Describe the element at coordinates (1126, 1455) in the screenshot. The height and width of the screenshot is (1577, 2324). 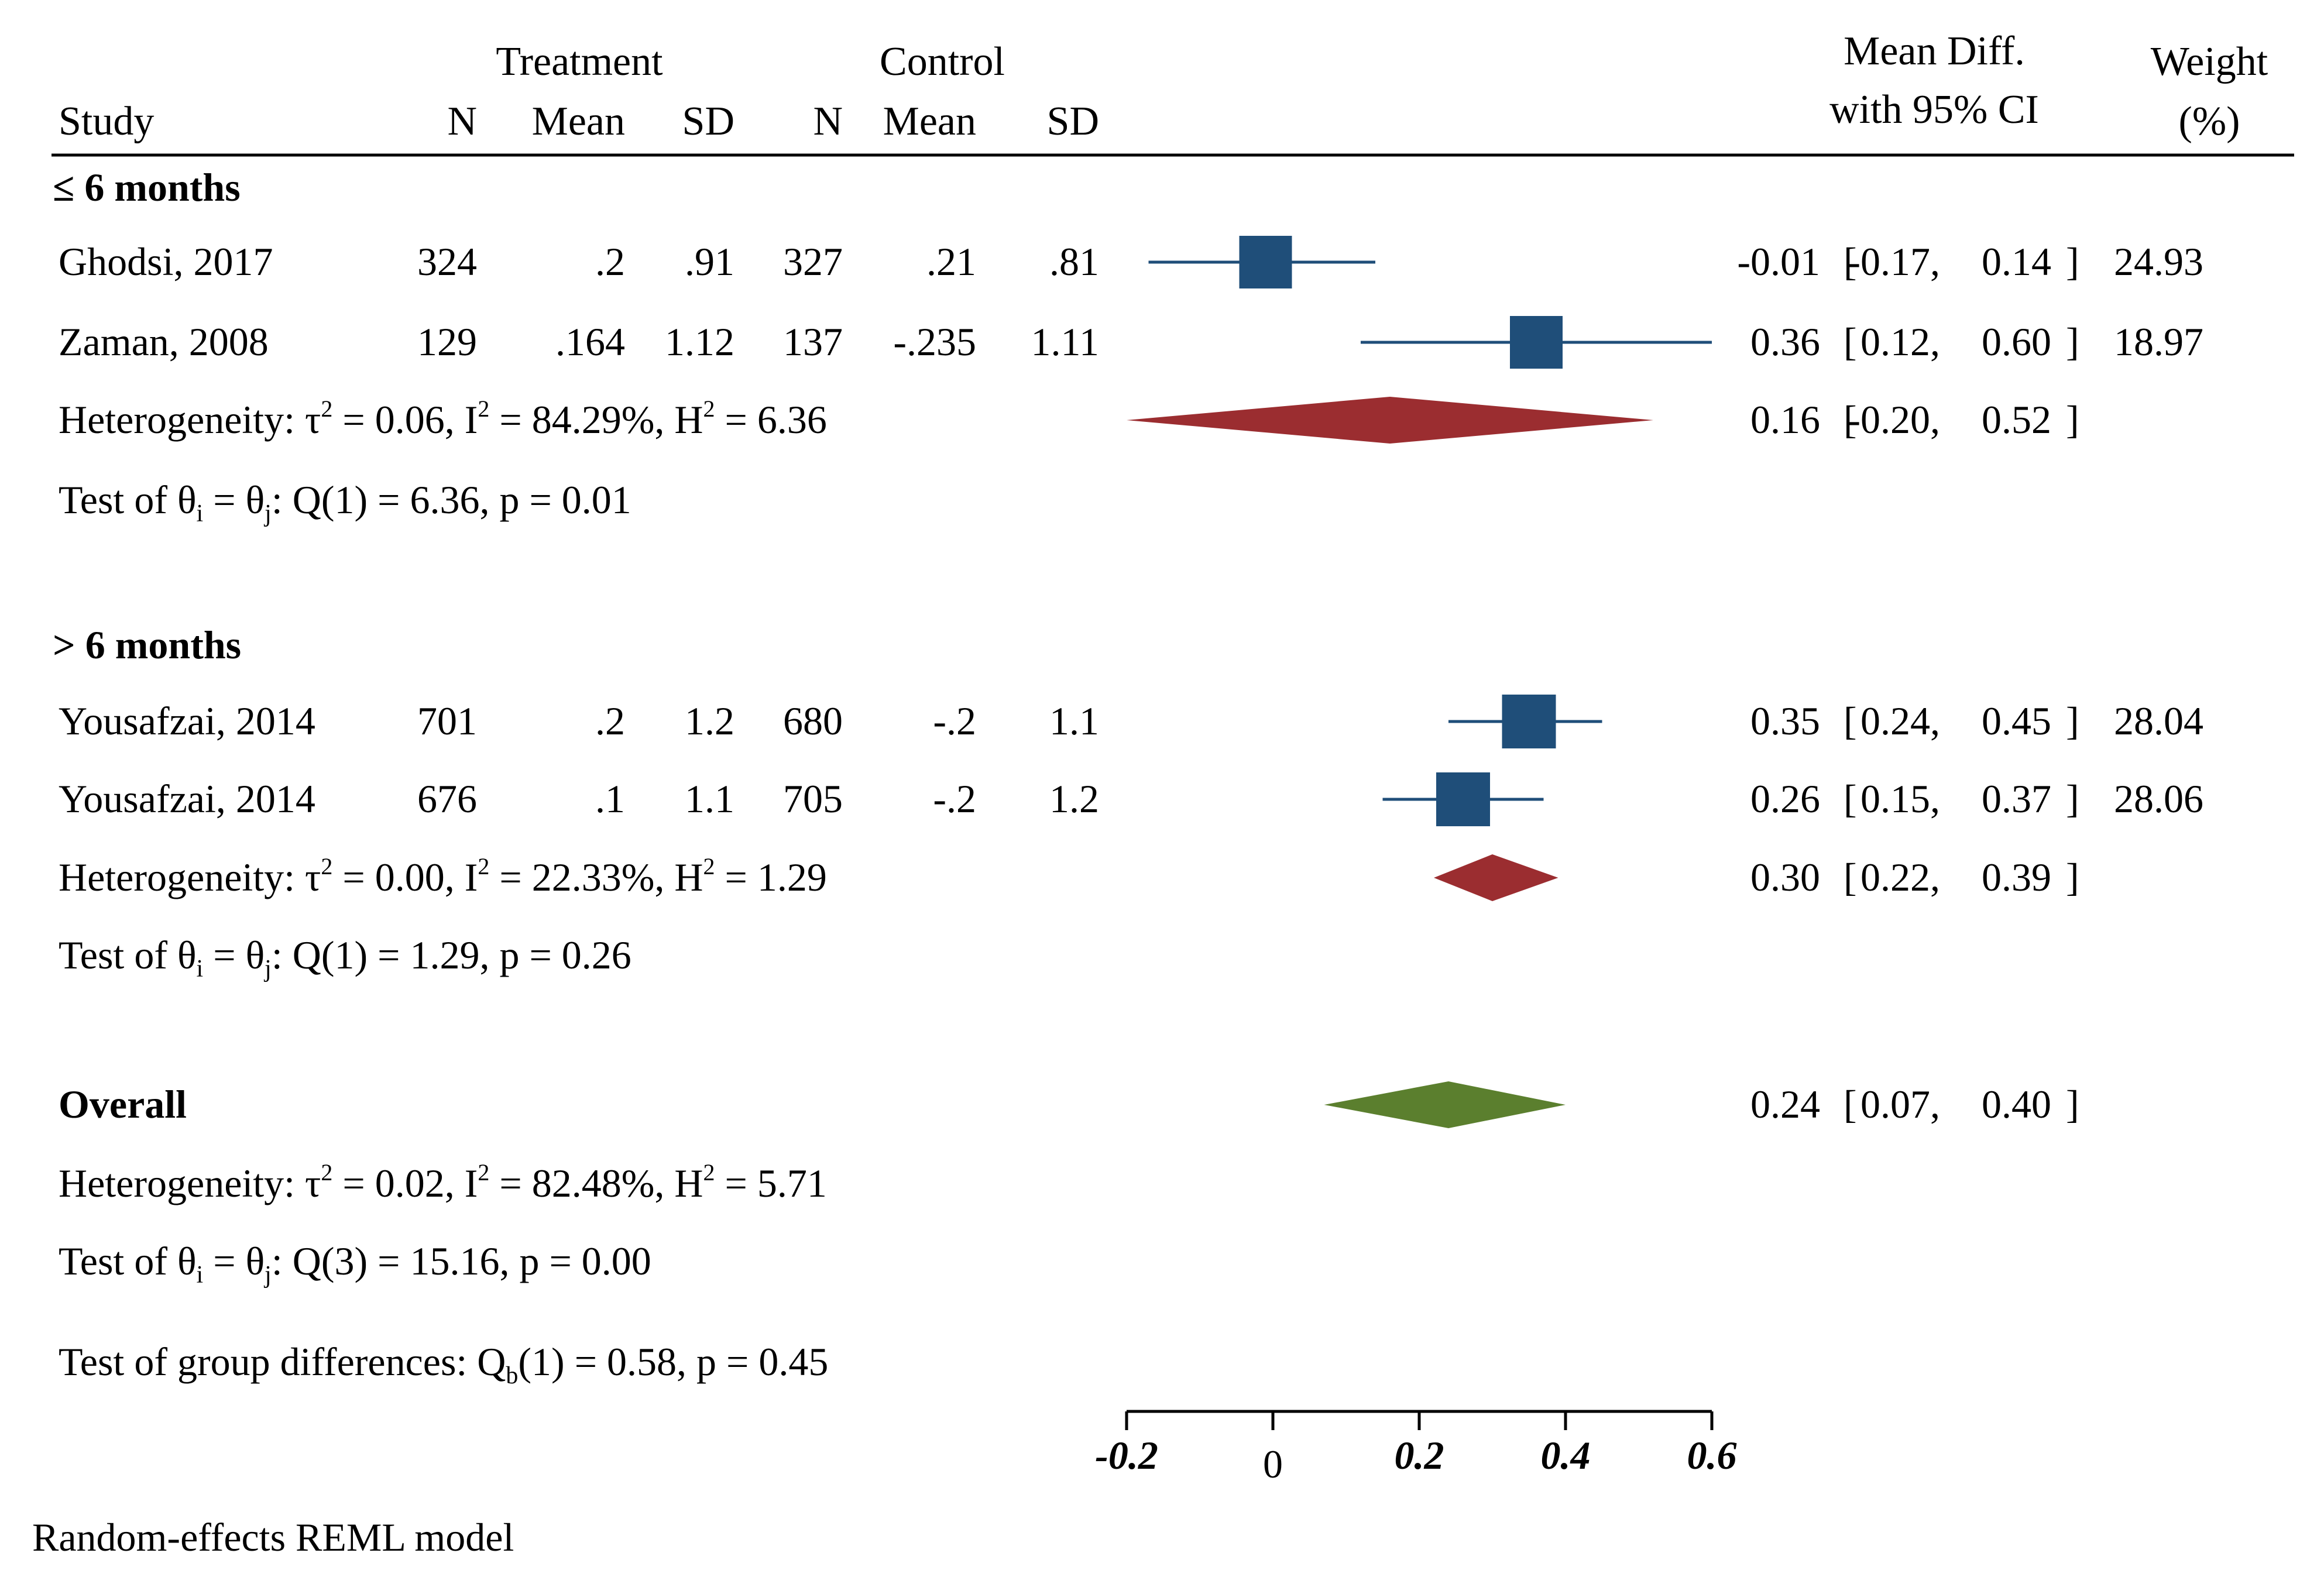
I see `x-tick-label: -0.2` at that location.